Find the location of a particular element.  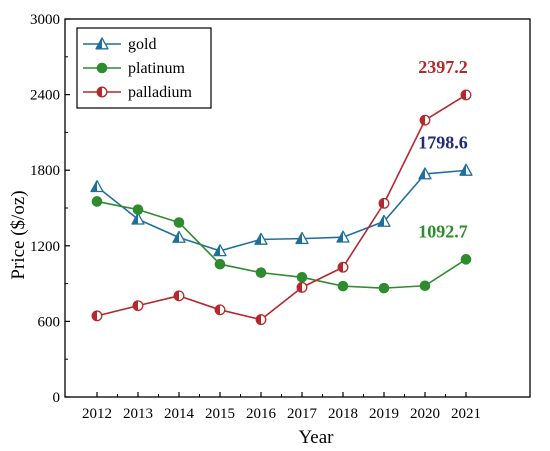

legend-label: platinum is located at coordinates (156, 68).